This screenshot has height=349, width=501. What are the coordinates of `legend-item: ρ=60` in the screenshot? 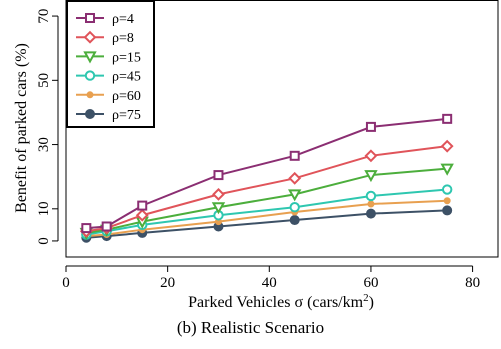 It's located at (108, 96).